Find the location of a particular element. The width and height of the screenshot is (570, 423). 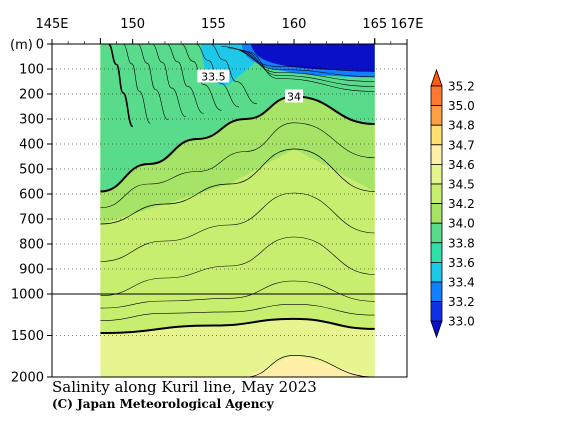

y-tick-label: 900 is located at coordinates (31, 270).